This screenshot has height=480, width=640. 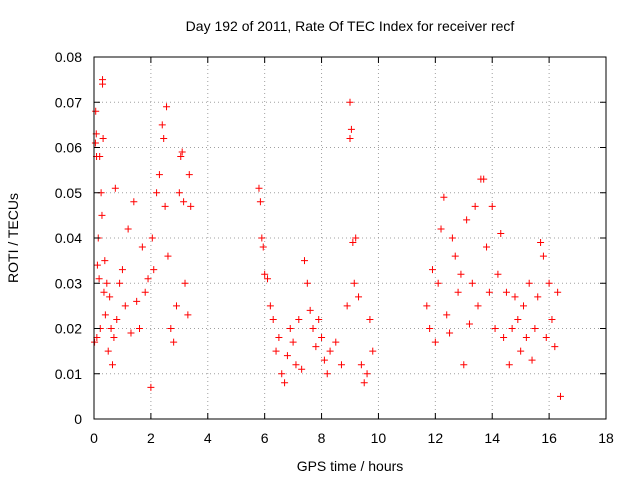 I want to click on x-tick-label: 6, so click(x=265, y=438).